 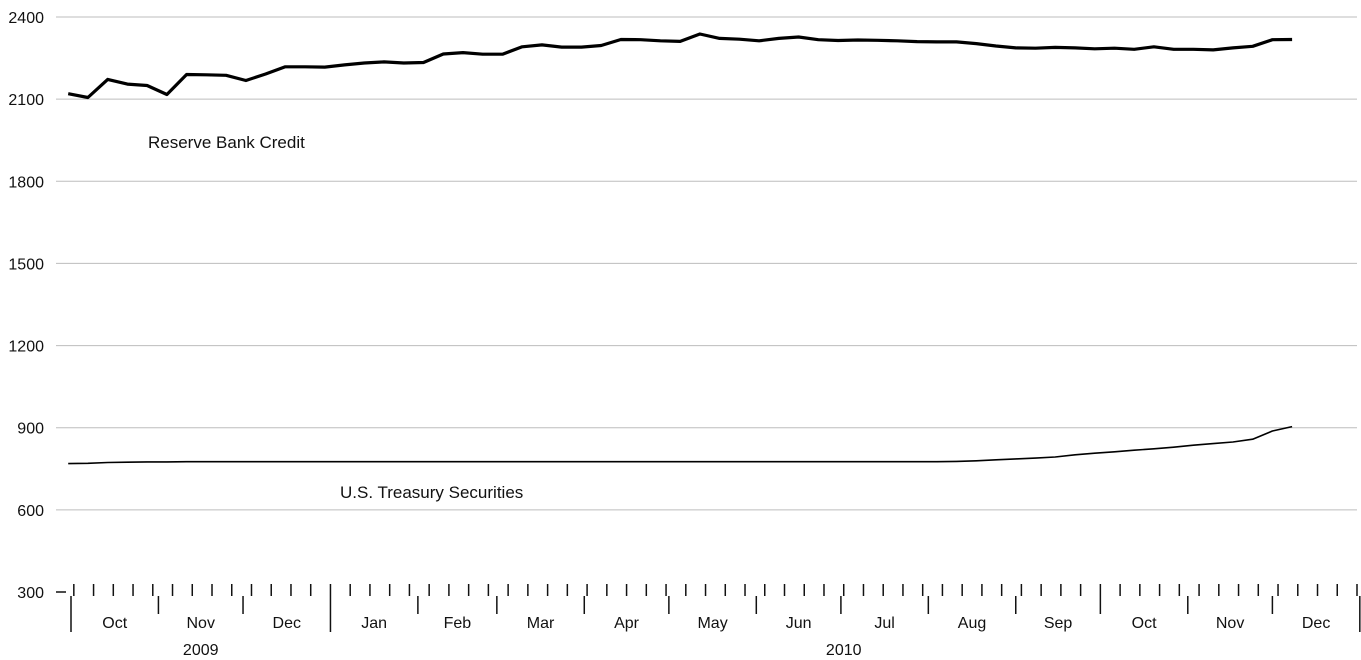 What do you see at coordinates (374, 623) in the screenshot?
I see `month-label: Jan` at bounding box center [374, 623].